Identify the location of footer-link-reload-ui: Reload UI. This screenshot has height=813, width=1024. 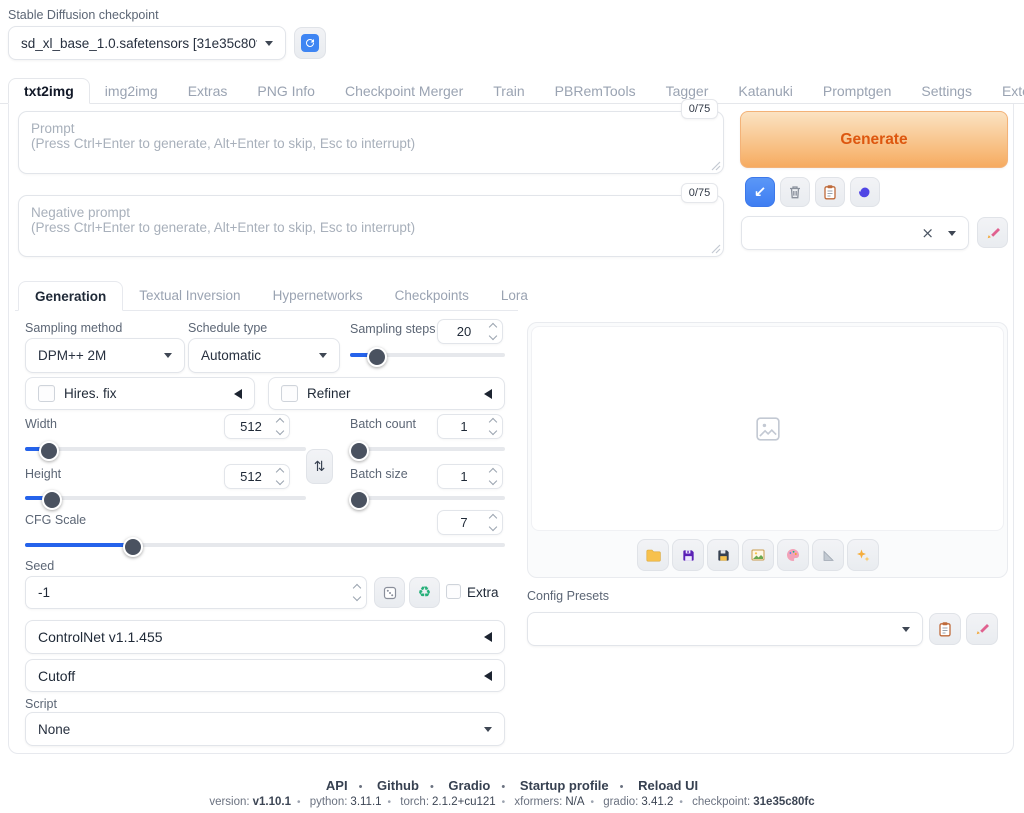
(668, 785).